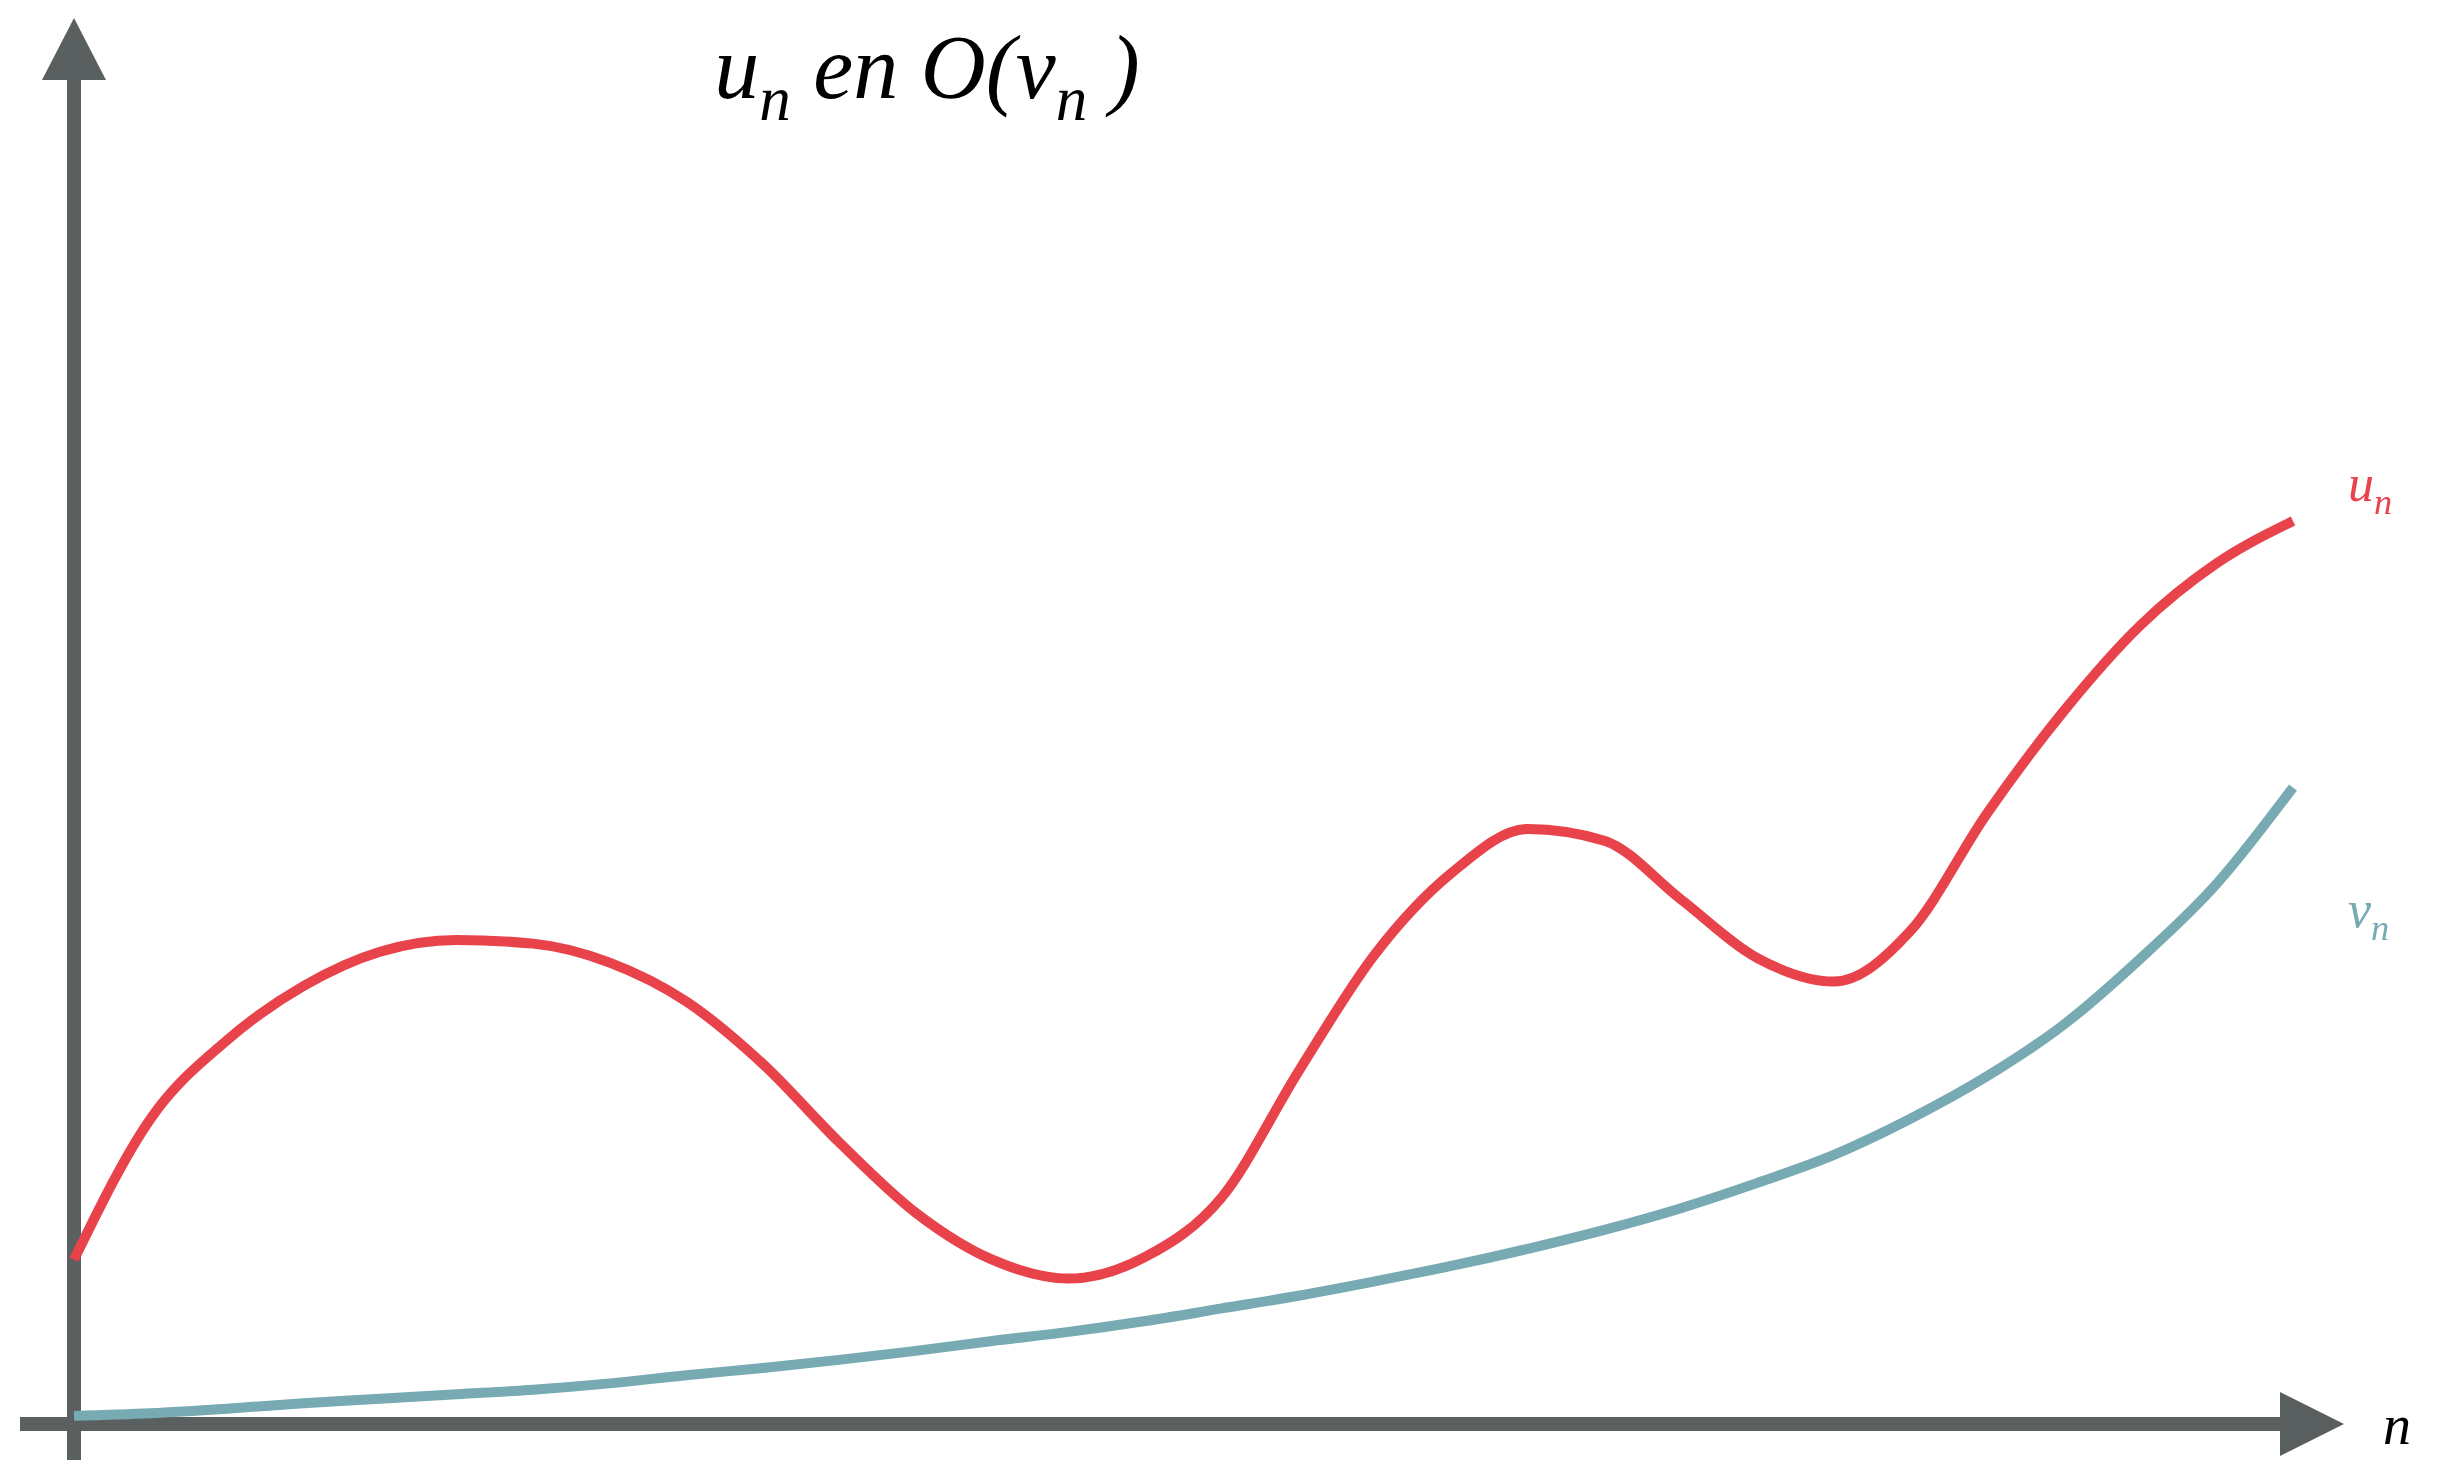 The height and width of the screenshot is (1468, 2454). Describe the element at coordinates (2397, 1425) in the screenshot. I see `x-axis-title: n` at that location.